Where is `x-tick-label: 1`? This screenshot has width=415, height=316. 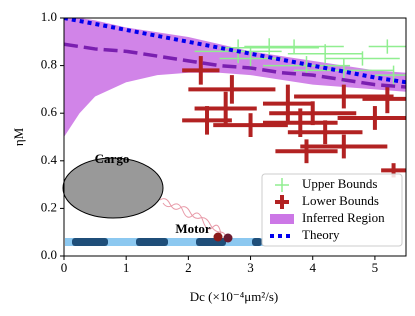
x-tick-label: 1 is located at coordinates (126, 267).